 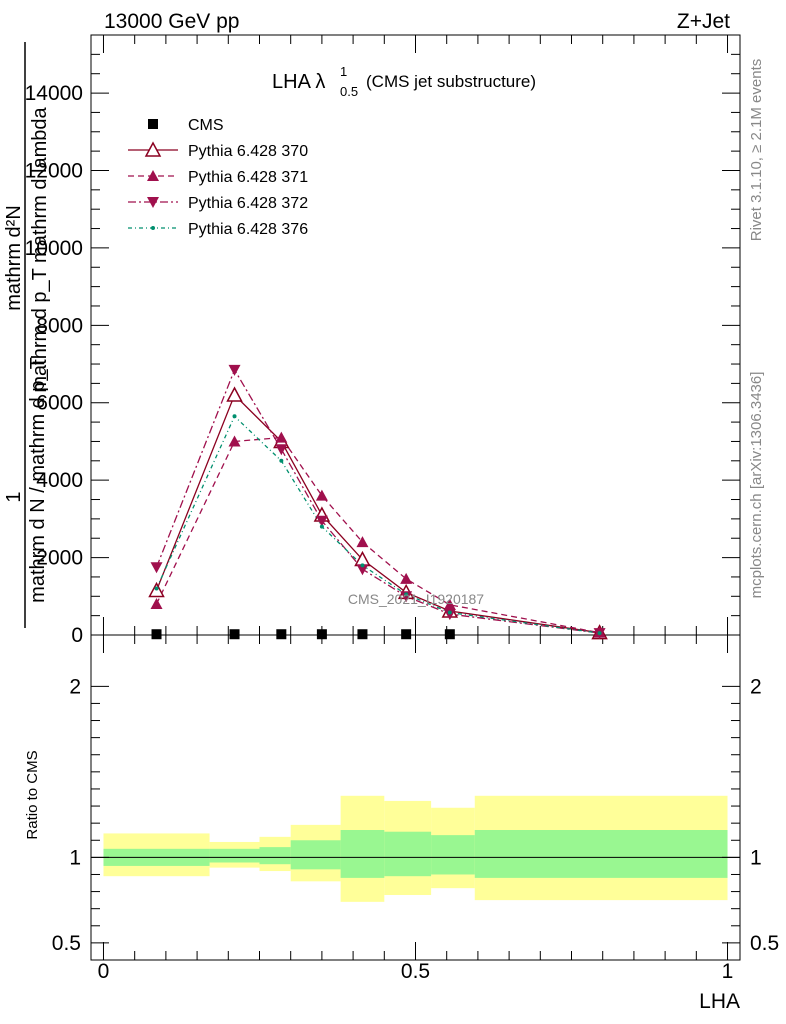 I want to click on legend-label-2: Pythia 6.428 371, so click(x=248, y=177).